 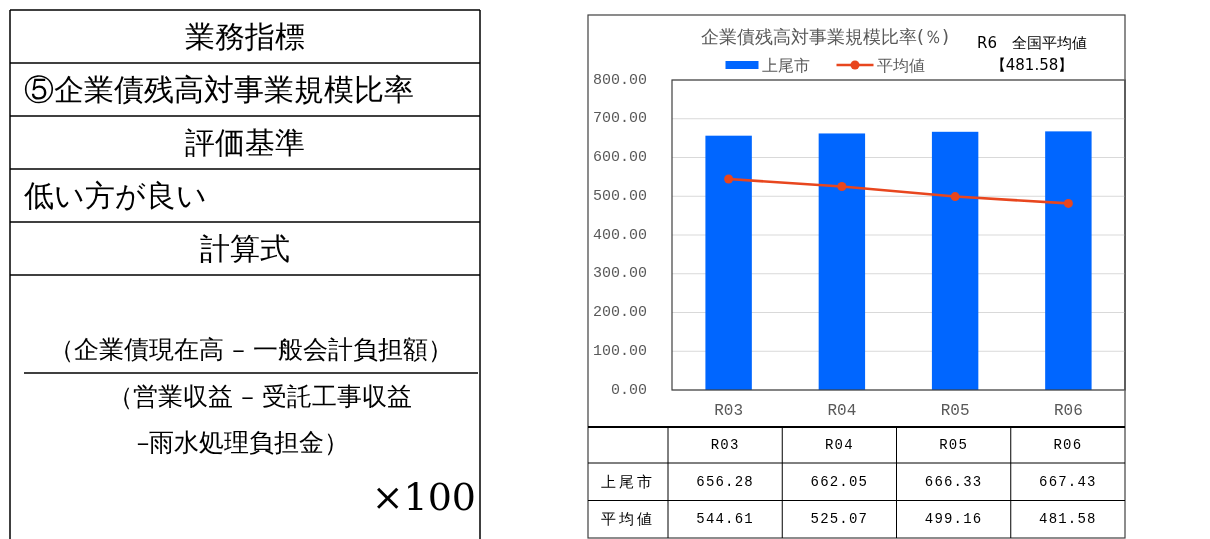 I want to click on text: 【481.58】, so click(x=1032, y=65).